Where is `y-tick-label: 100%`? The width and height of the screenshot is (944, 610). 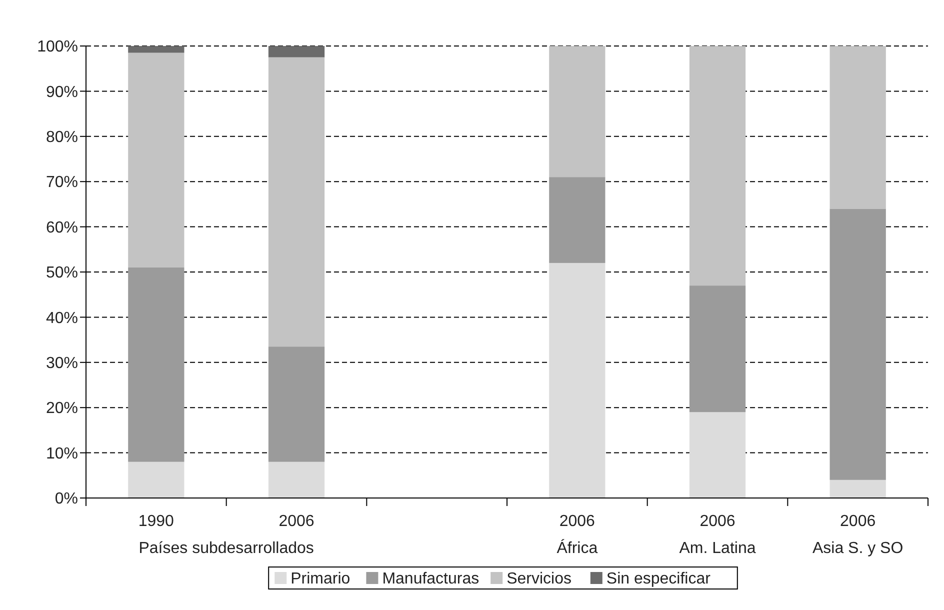 y-tick-label: 100% is located at coordinates (57, 47).